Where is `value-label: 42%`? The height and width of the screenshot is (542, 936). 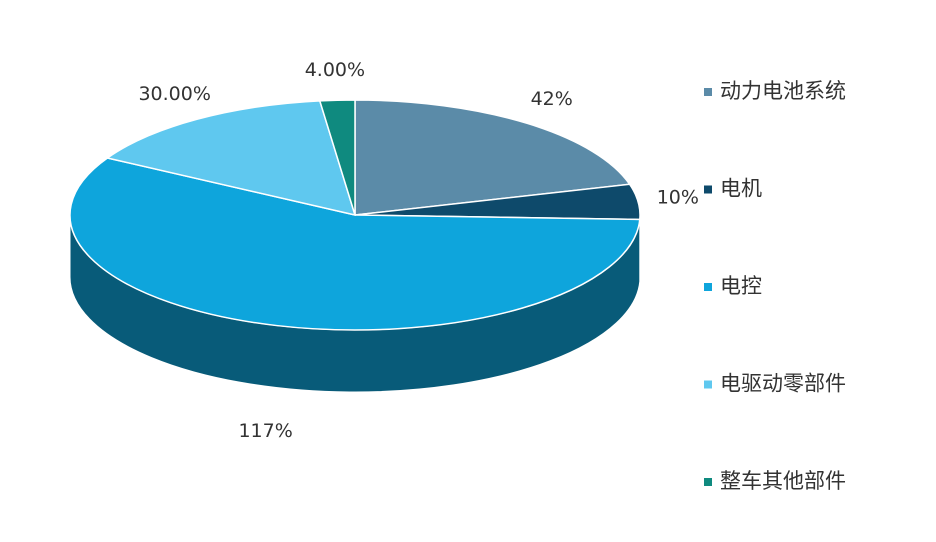 value-label: 42% is located at coordinates (552, 99).